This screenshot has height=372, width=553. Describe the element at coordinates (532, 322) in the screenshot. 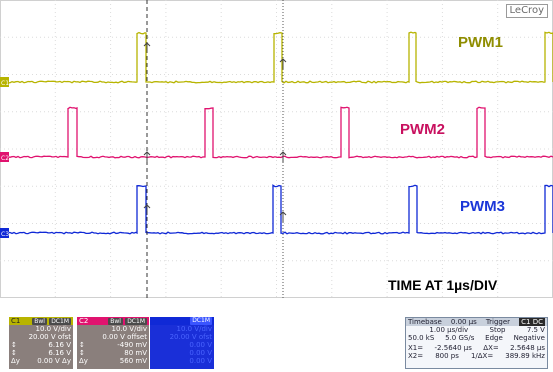

I see `trigger-source: C1 DC` at that location.